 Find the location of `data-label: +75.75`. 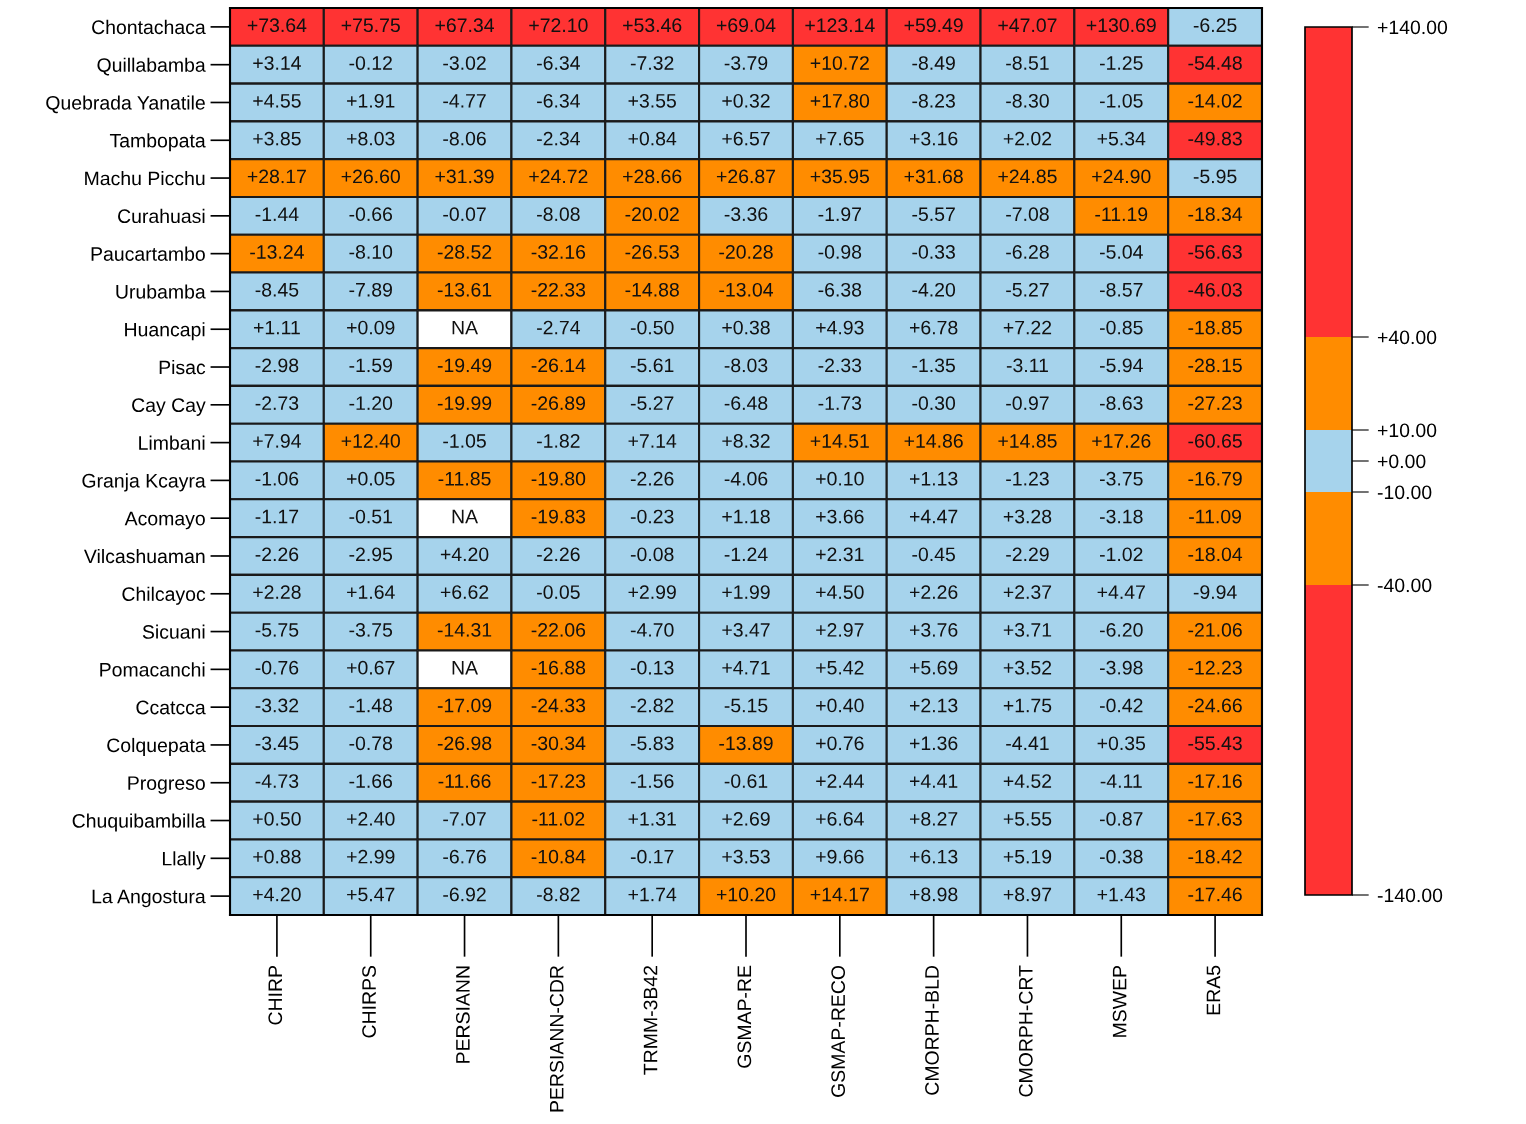

data-label: +75.75 is located at coordinates (370, 25).